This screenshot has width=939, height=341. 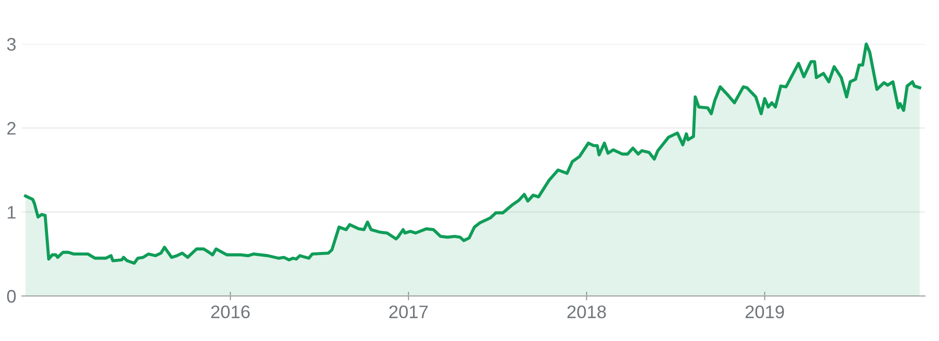 I want to click on x-tick-label: 2016, so click(x=230, y=312).